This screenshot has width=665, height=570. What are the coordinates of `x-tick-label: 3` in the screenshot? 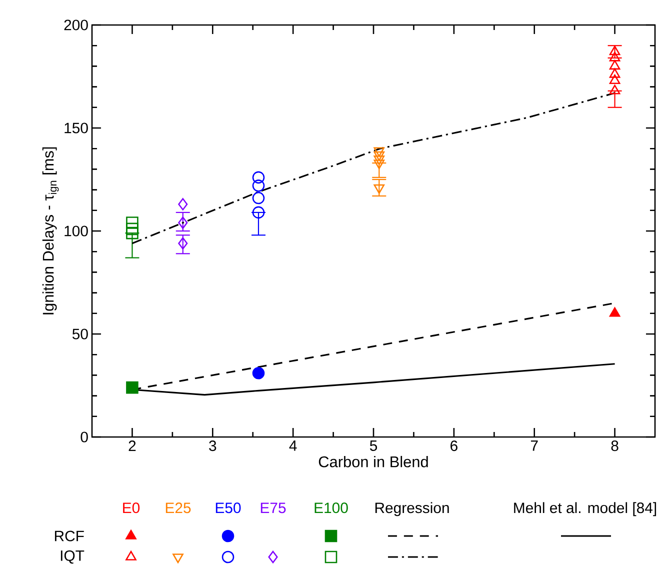 It's located at (212, 446).